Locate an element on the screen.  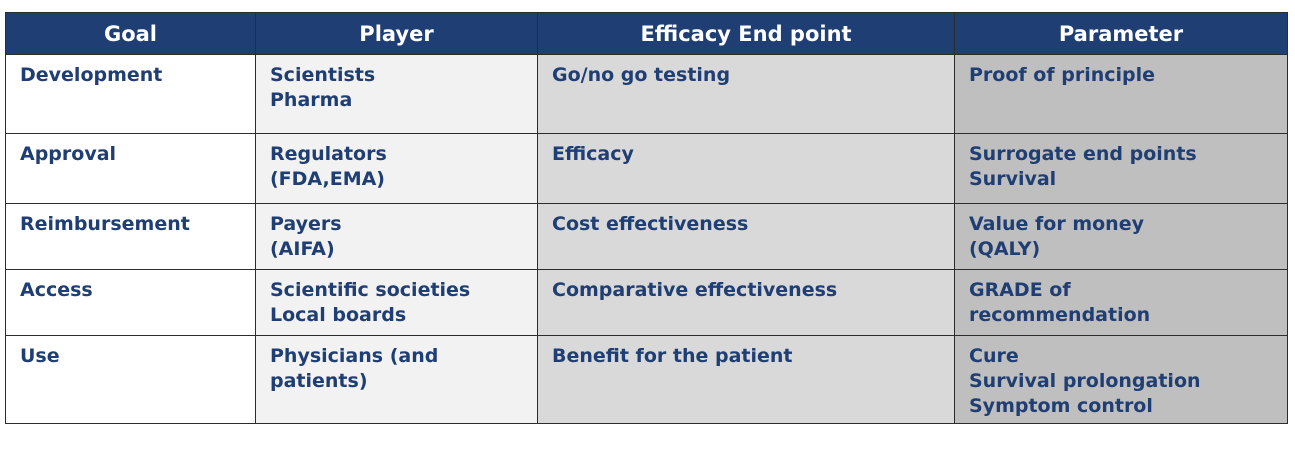
cell-efficacy: Efficacy is located at coordinates (746, 168).